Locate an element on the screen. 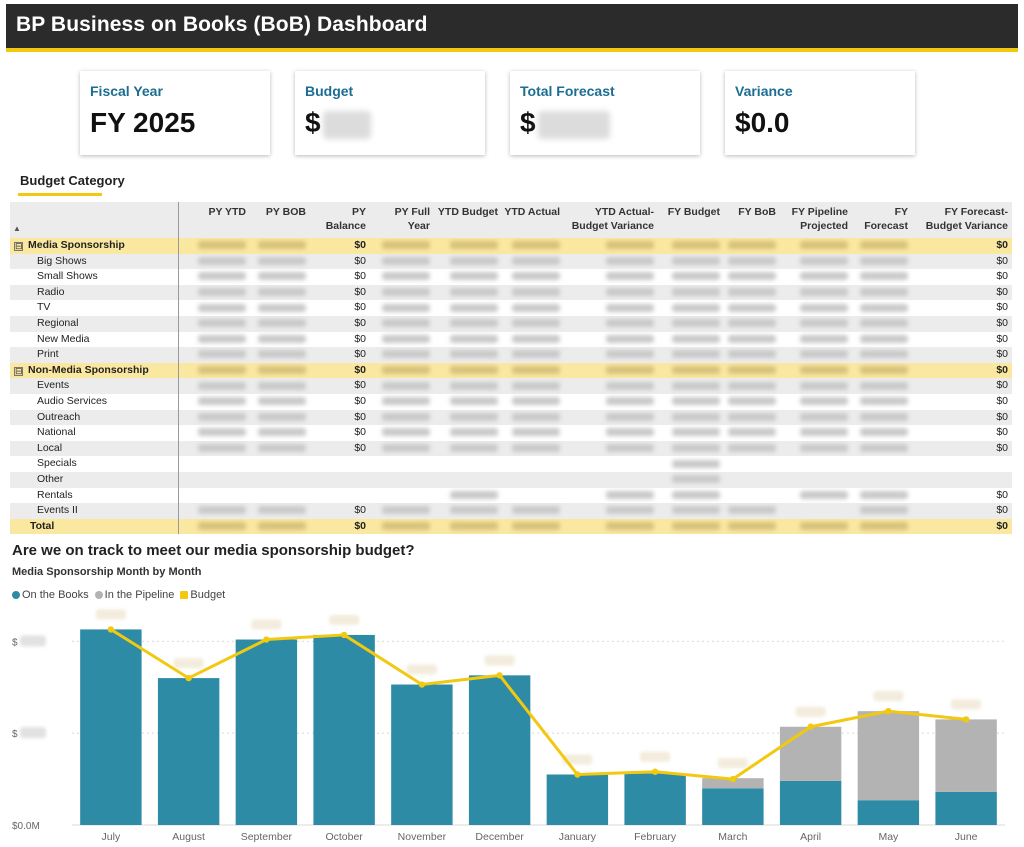  legend-item: Budget is located at coordinates (202, 595).